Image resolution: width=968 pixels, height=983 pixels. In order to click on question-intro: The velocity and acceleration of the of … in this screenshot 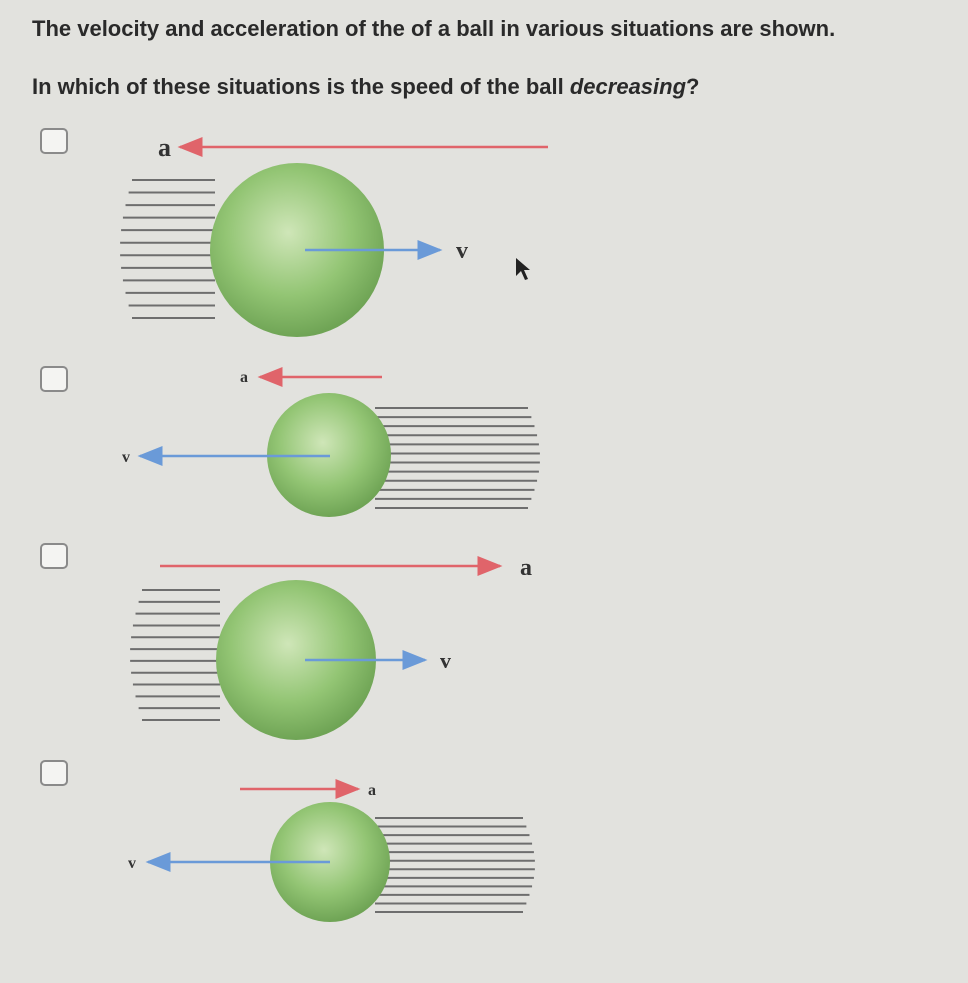, I will do `click(434, 28)`.